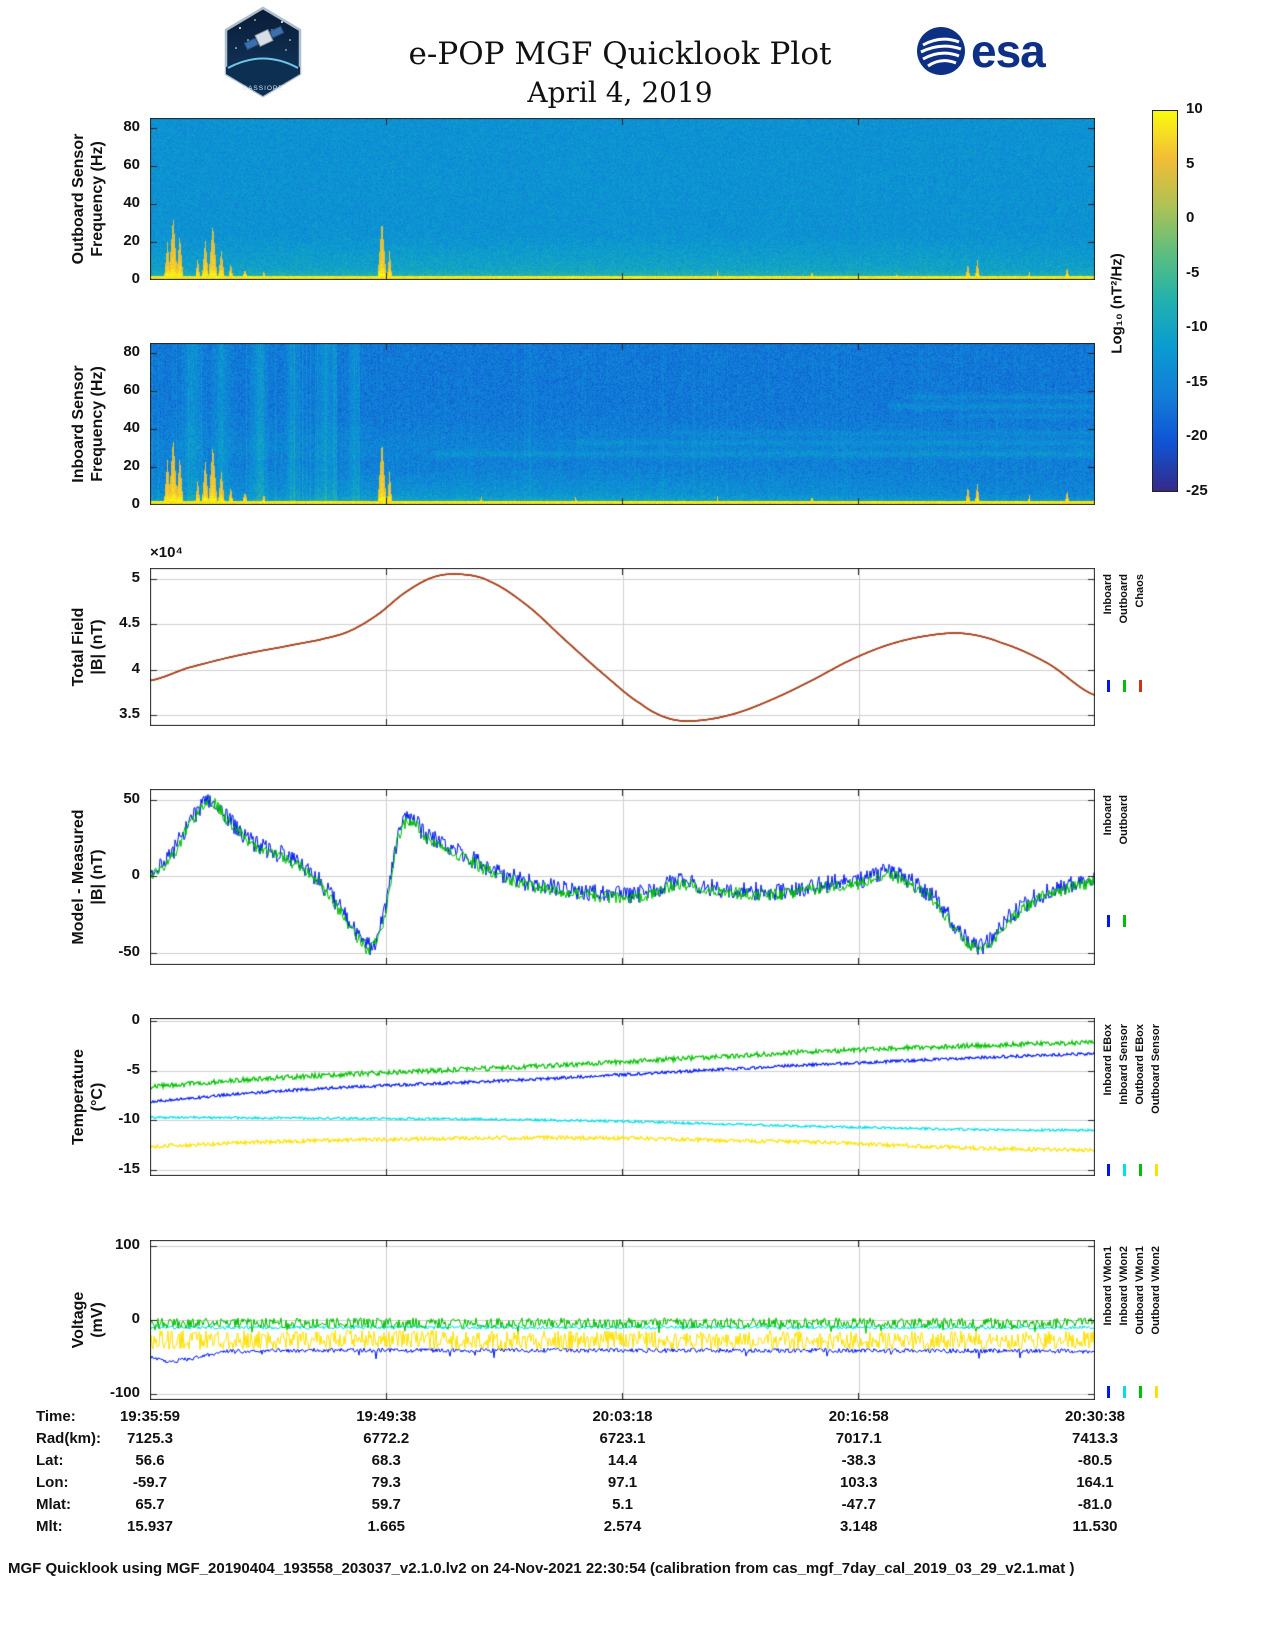  Describe the element at coordinates (1008, 51) in the screenshot. I see `esa-logo-text: esa` at that location.